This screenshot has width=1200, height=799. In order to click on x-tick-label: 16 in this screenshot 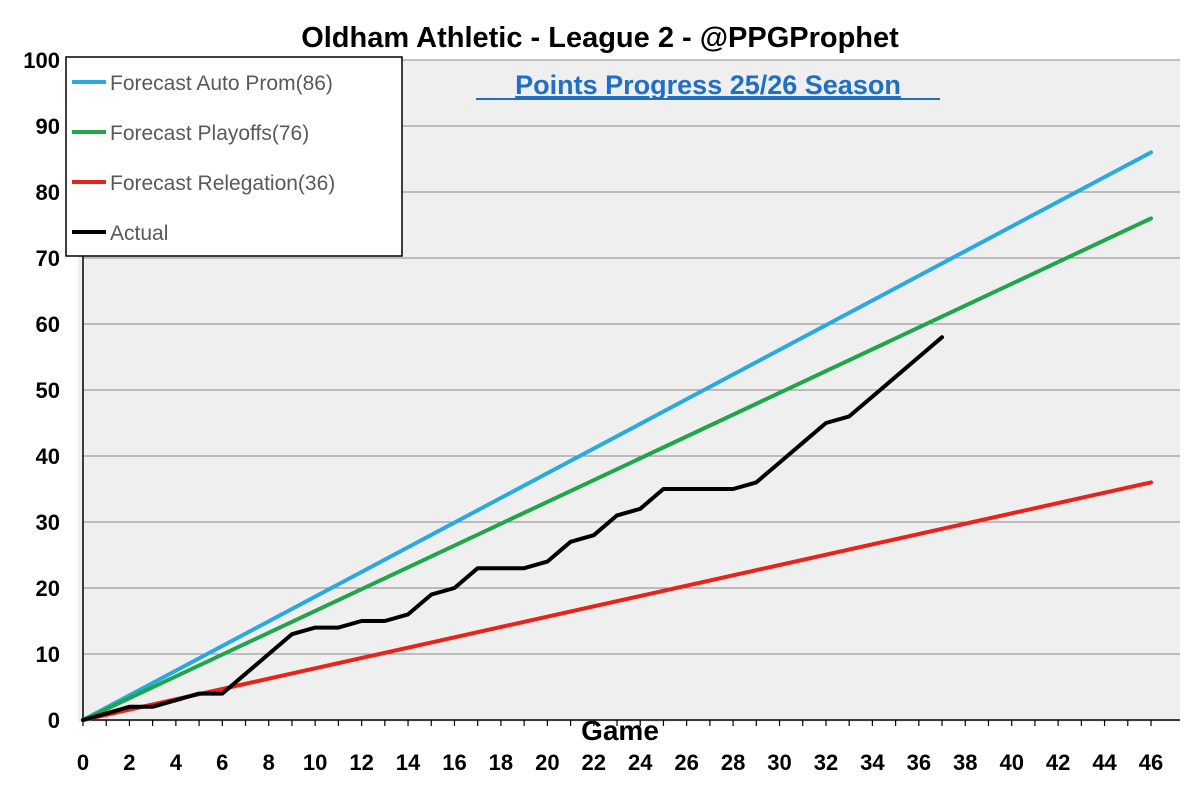, I will do `click(454, 762)`.